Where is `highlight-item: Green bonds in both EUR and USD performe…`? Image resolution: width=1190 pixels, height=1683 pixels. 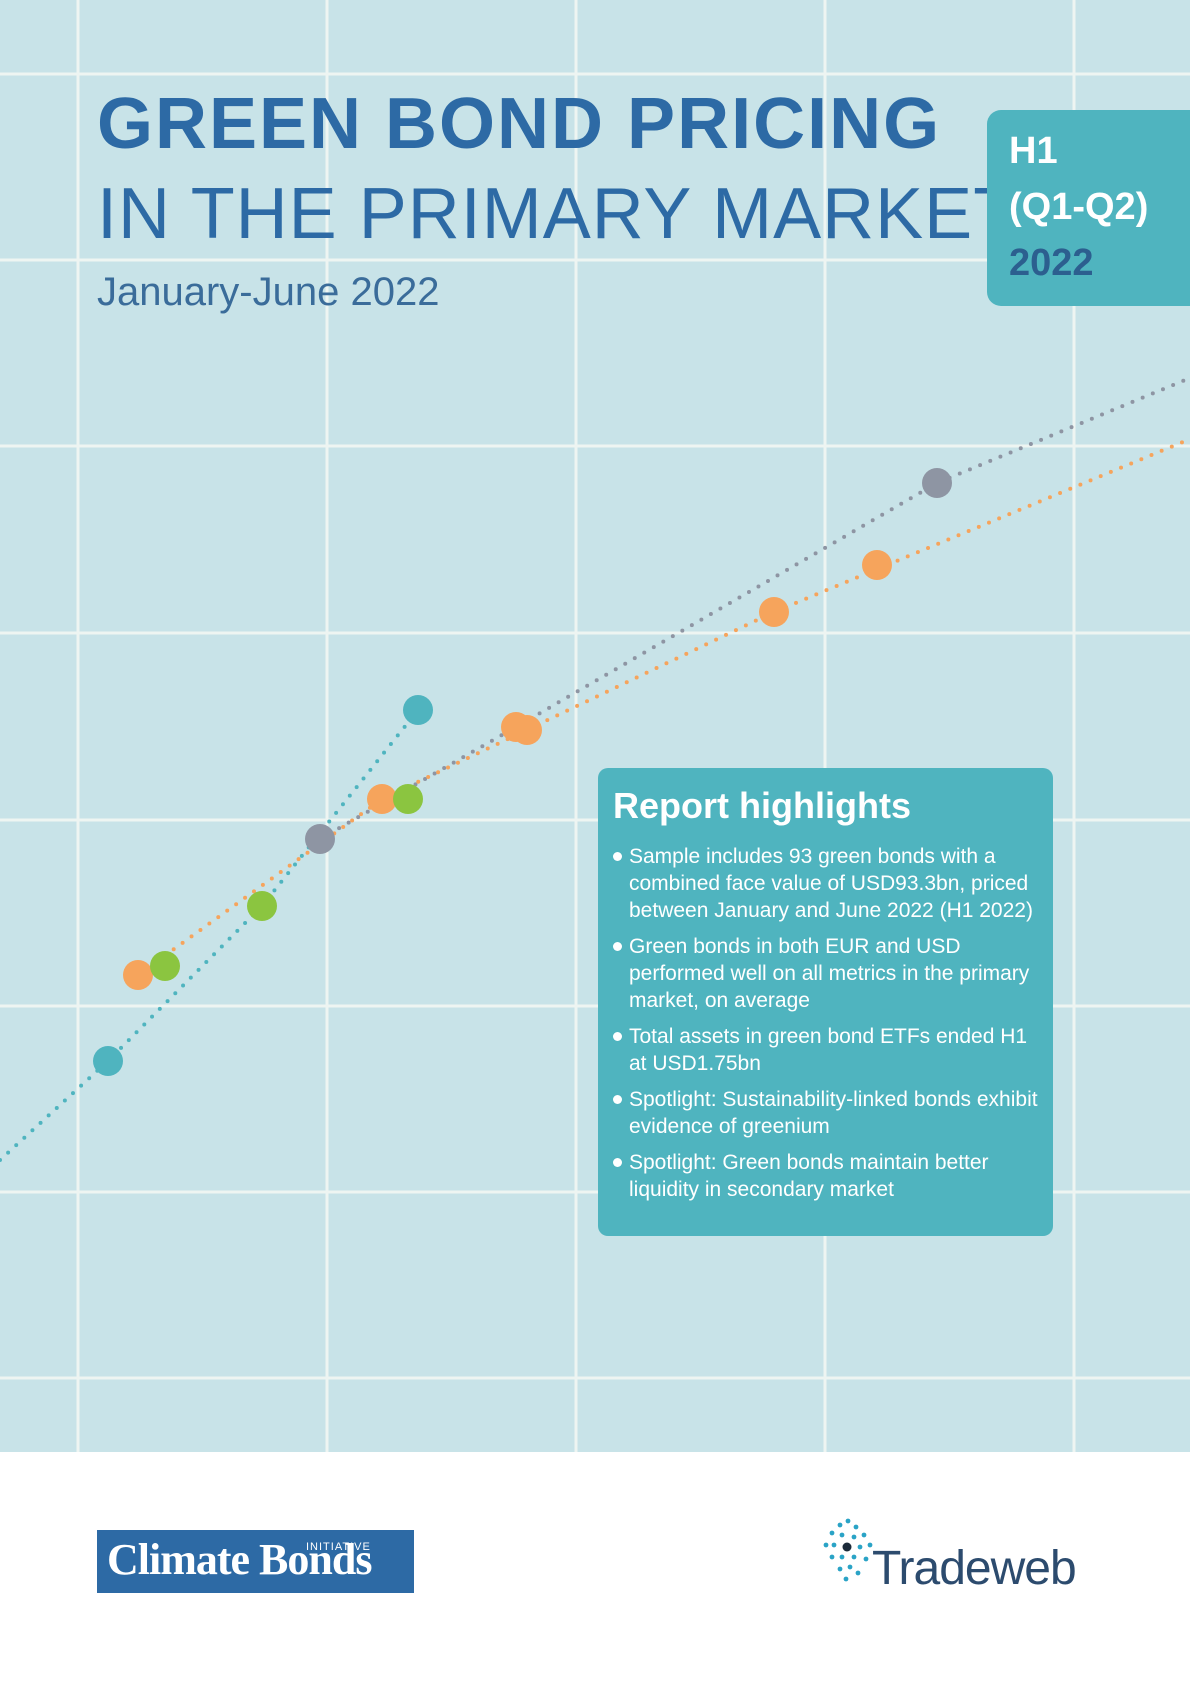
highlight-item: Green bonds in both EUR and USD performe… is located at coordinates (824, 973).